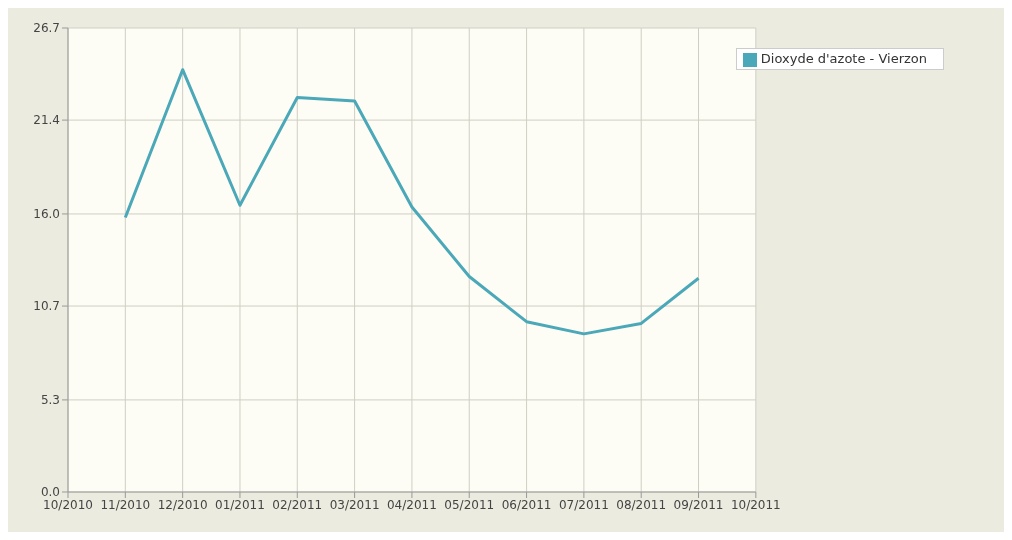 The image size is (1012, 540). What do you see at coordinates (50, 492) in the screenshot?
I see `y-tick-label: 0.0` at bounding box center [50, 492].